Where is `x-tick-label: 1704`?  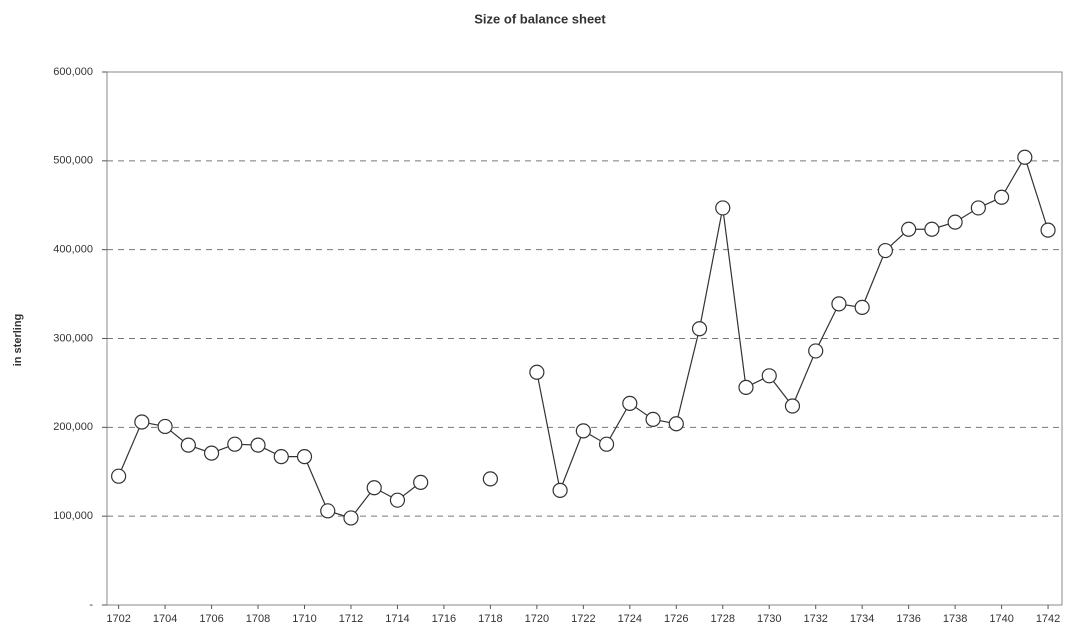
x-tick-label: 1704 is located at coordinates (165, 619).